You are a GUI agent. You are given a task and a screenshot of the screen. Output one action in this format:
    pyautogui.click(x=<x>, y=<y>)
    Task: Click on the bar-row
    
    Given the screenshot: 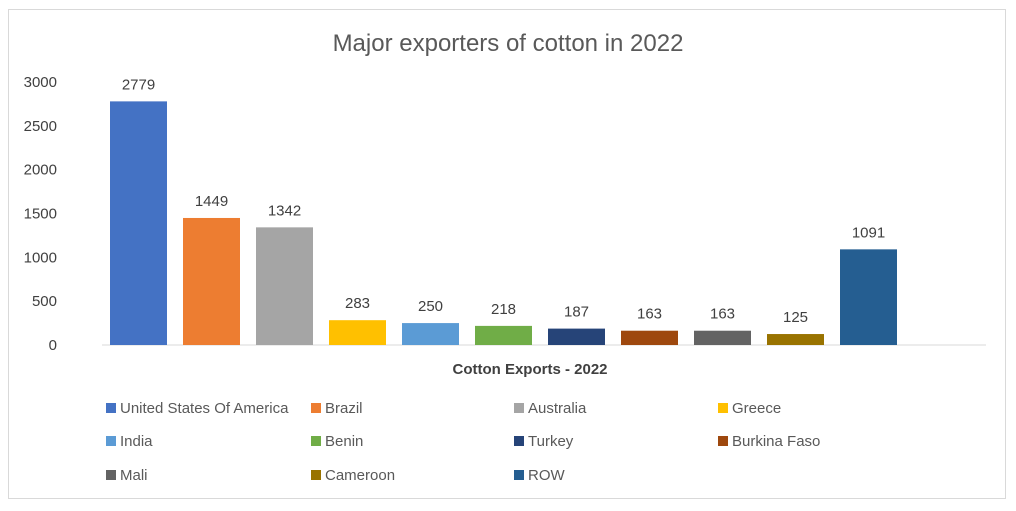 What is the action you would take?
    pyautogui.click(x=868, y=297)
    